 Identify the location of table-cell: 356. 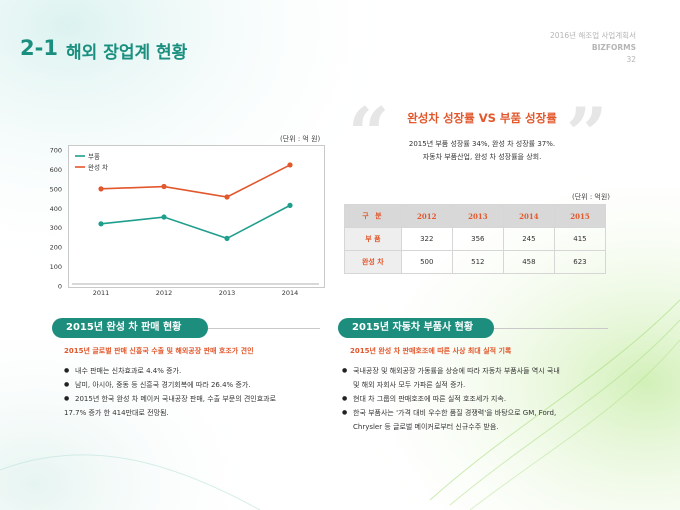
(477, 239).